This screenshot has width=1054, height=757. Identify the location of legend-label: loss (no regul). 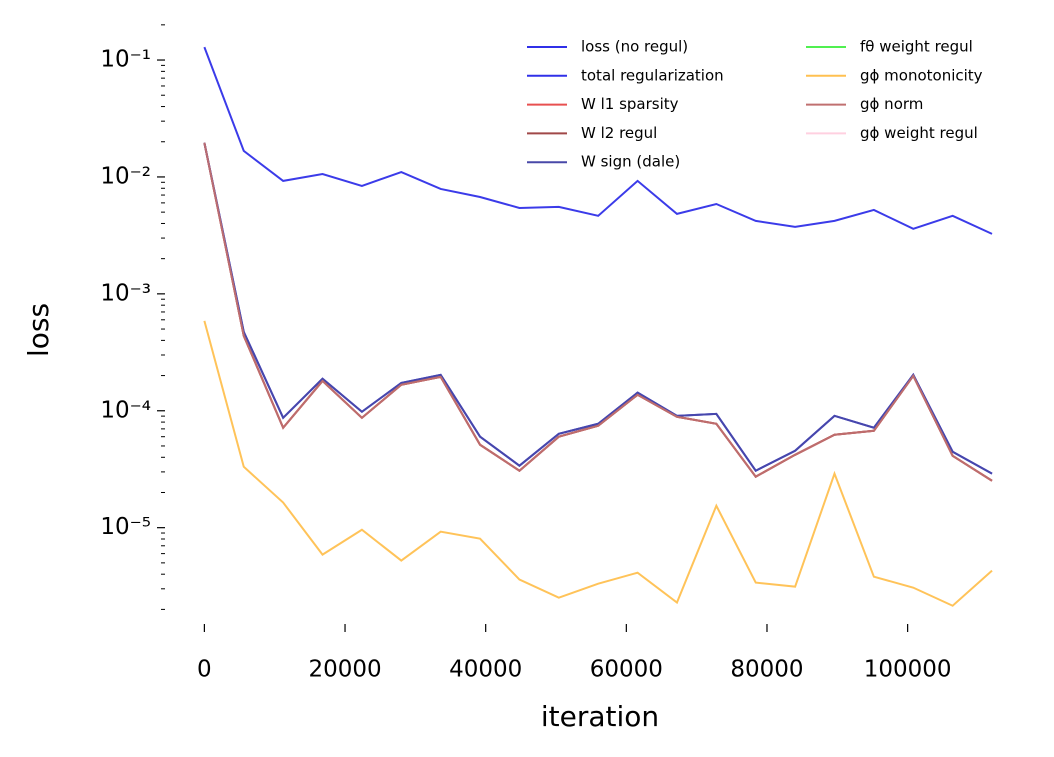
(634, 47).